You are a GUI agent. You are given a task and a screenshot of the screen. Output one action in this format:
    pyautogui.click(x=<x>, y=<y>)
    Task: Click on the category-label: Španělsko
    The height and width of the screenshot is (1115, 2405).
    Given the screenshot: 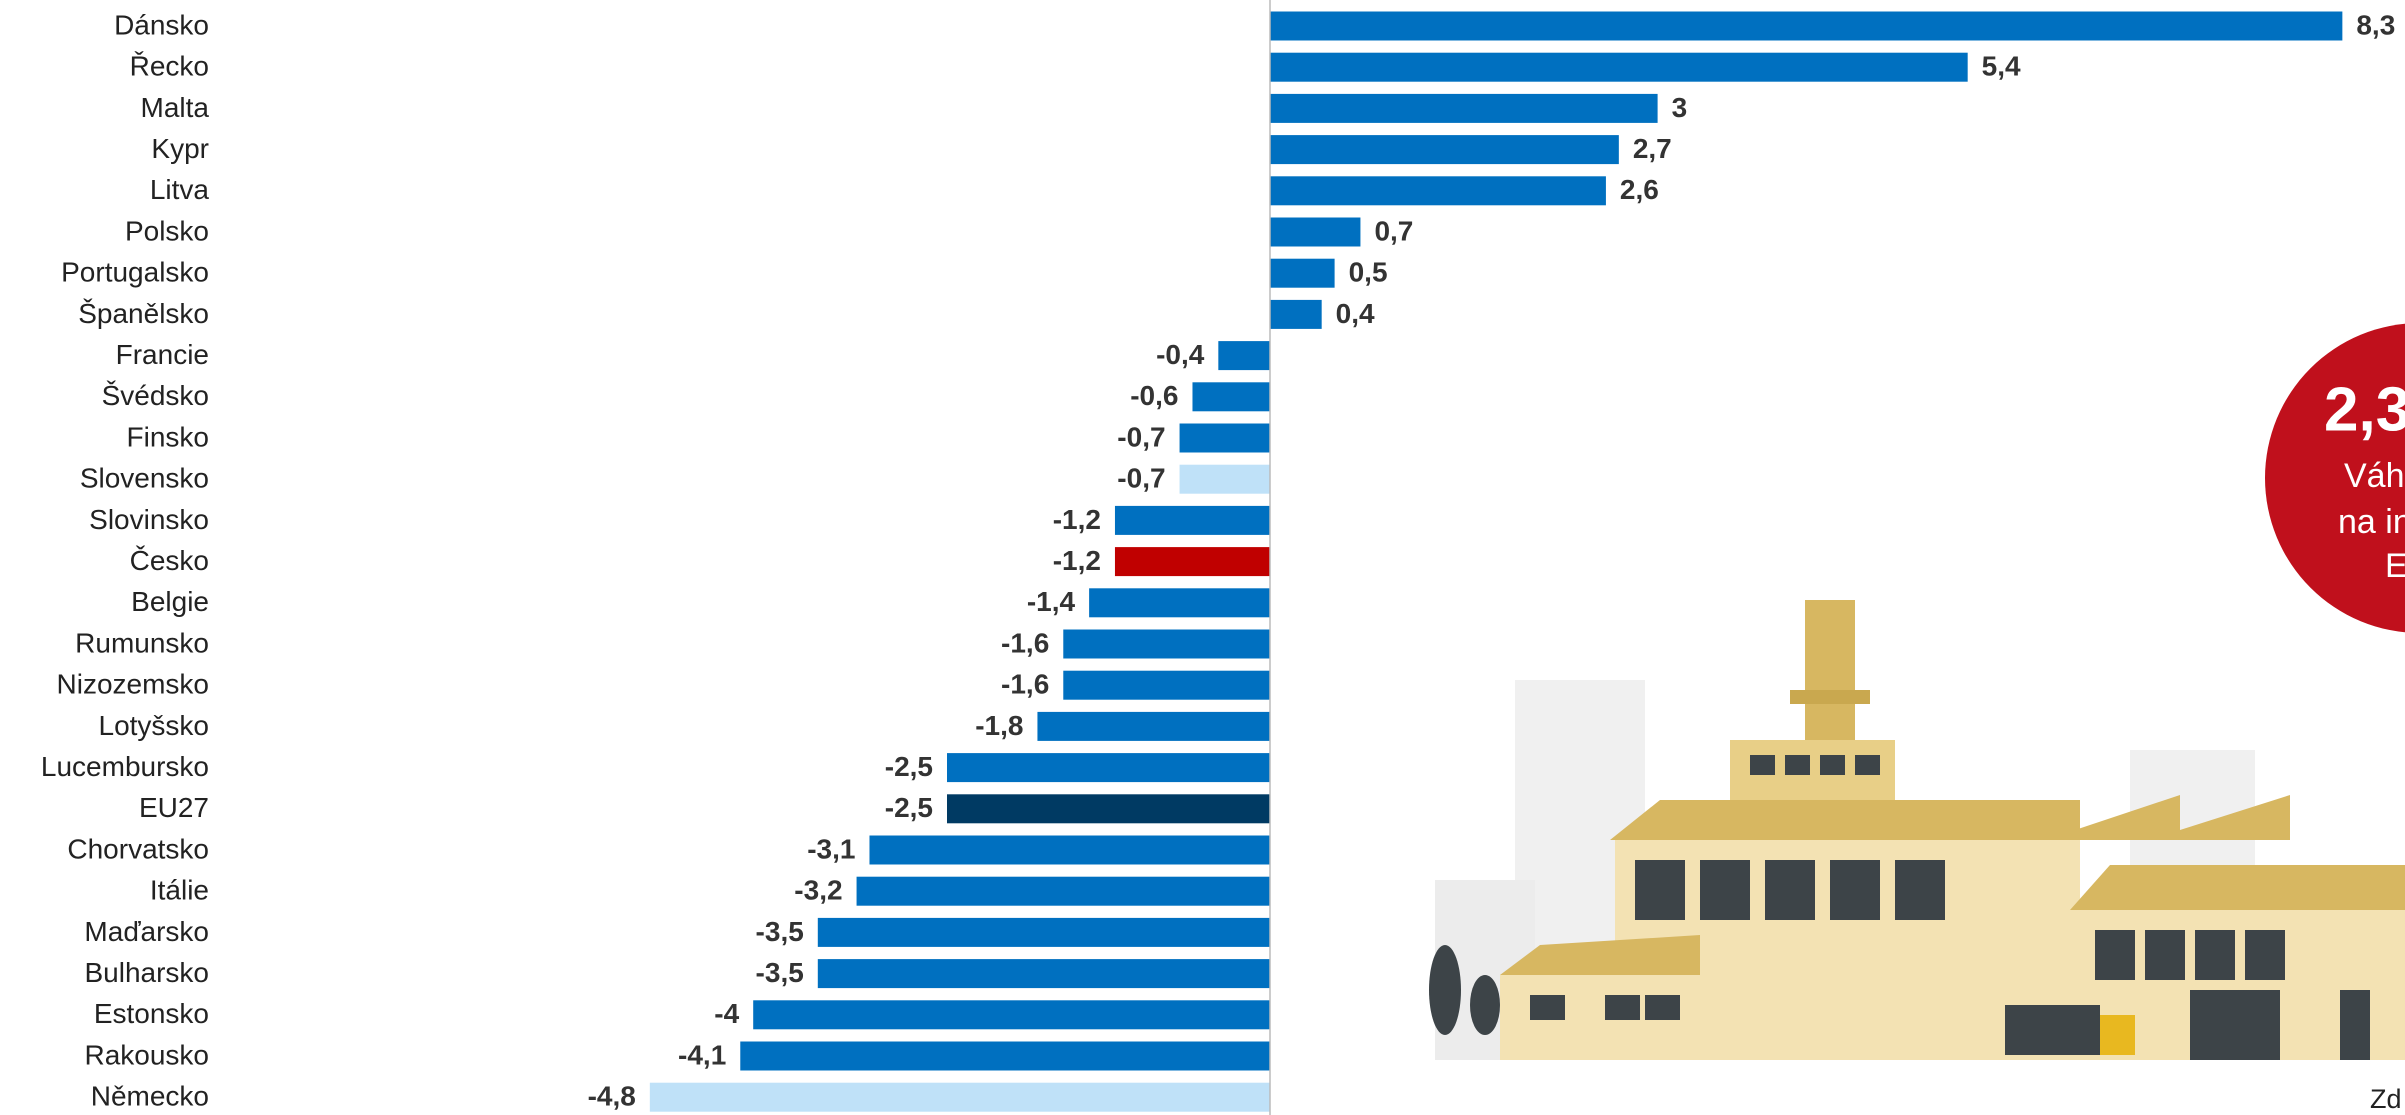 What is the action you would take?
    pyautogui.click(x=143, y=313)
    